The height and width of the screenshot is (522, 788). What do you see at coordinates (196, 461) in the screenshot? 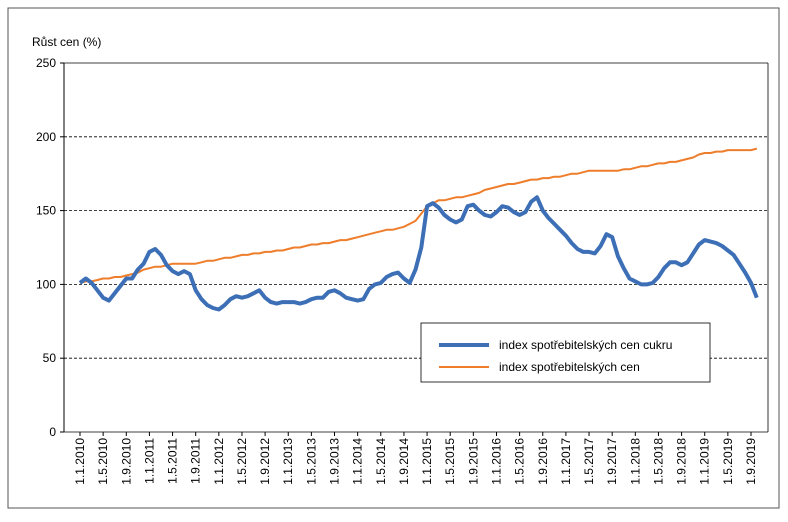
I see `x-tick-label: 1.9.2011` at bounding box center [196, 461].